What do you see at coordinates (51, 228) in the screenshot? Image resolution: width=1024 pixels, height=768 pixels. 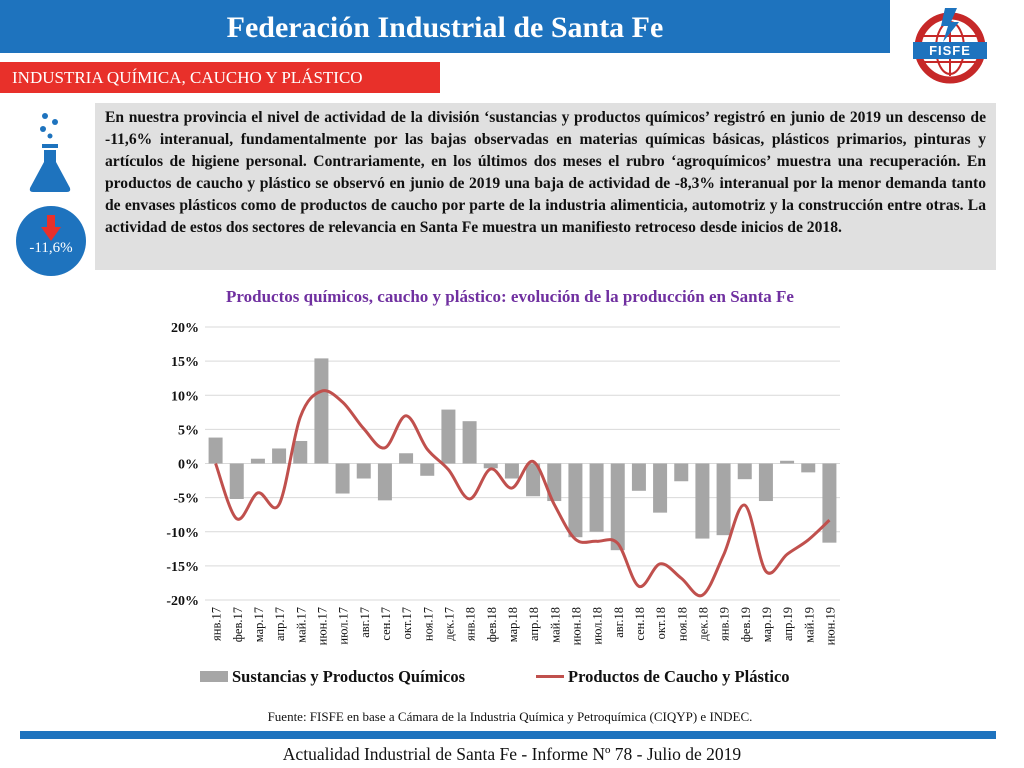 I see `arrow-down-icon` at bounding box center [51, 228].